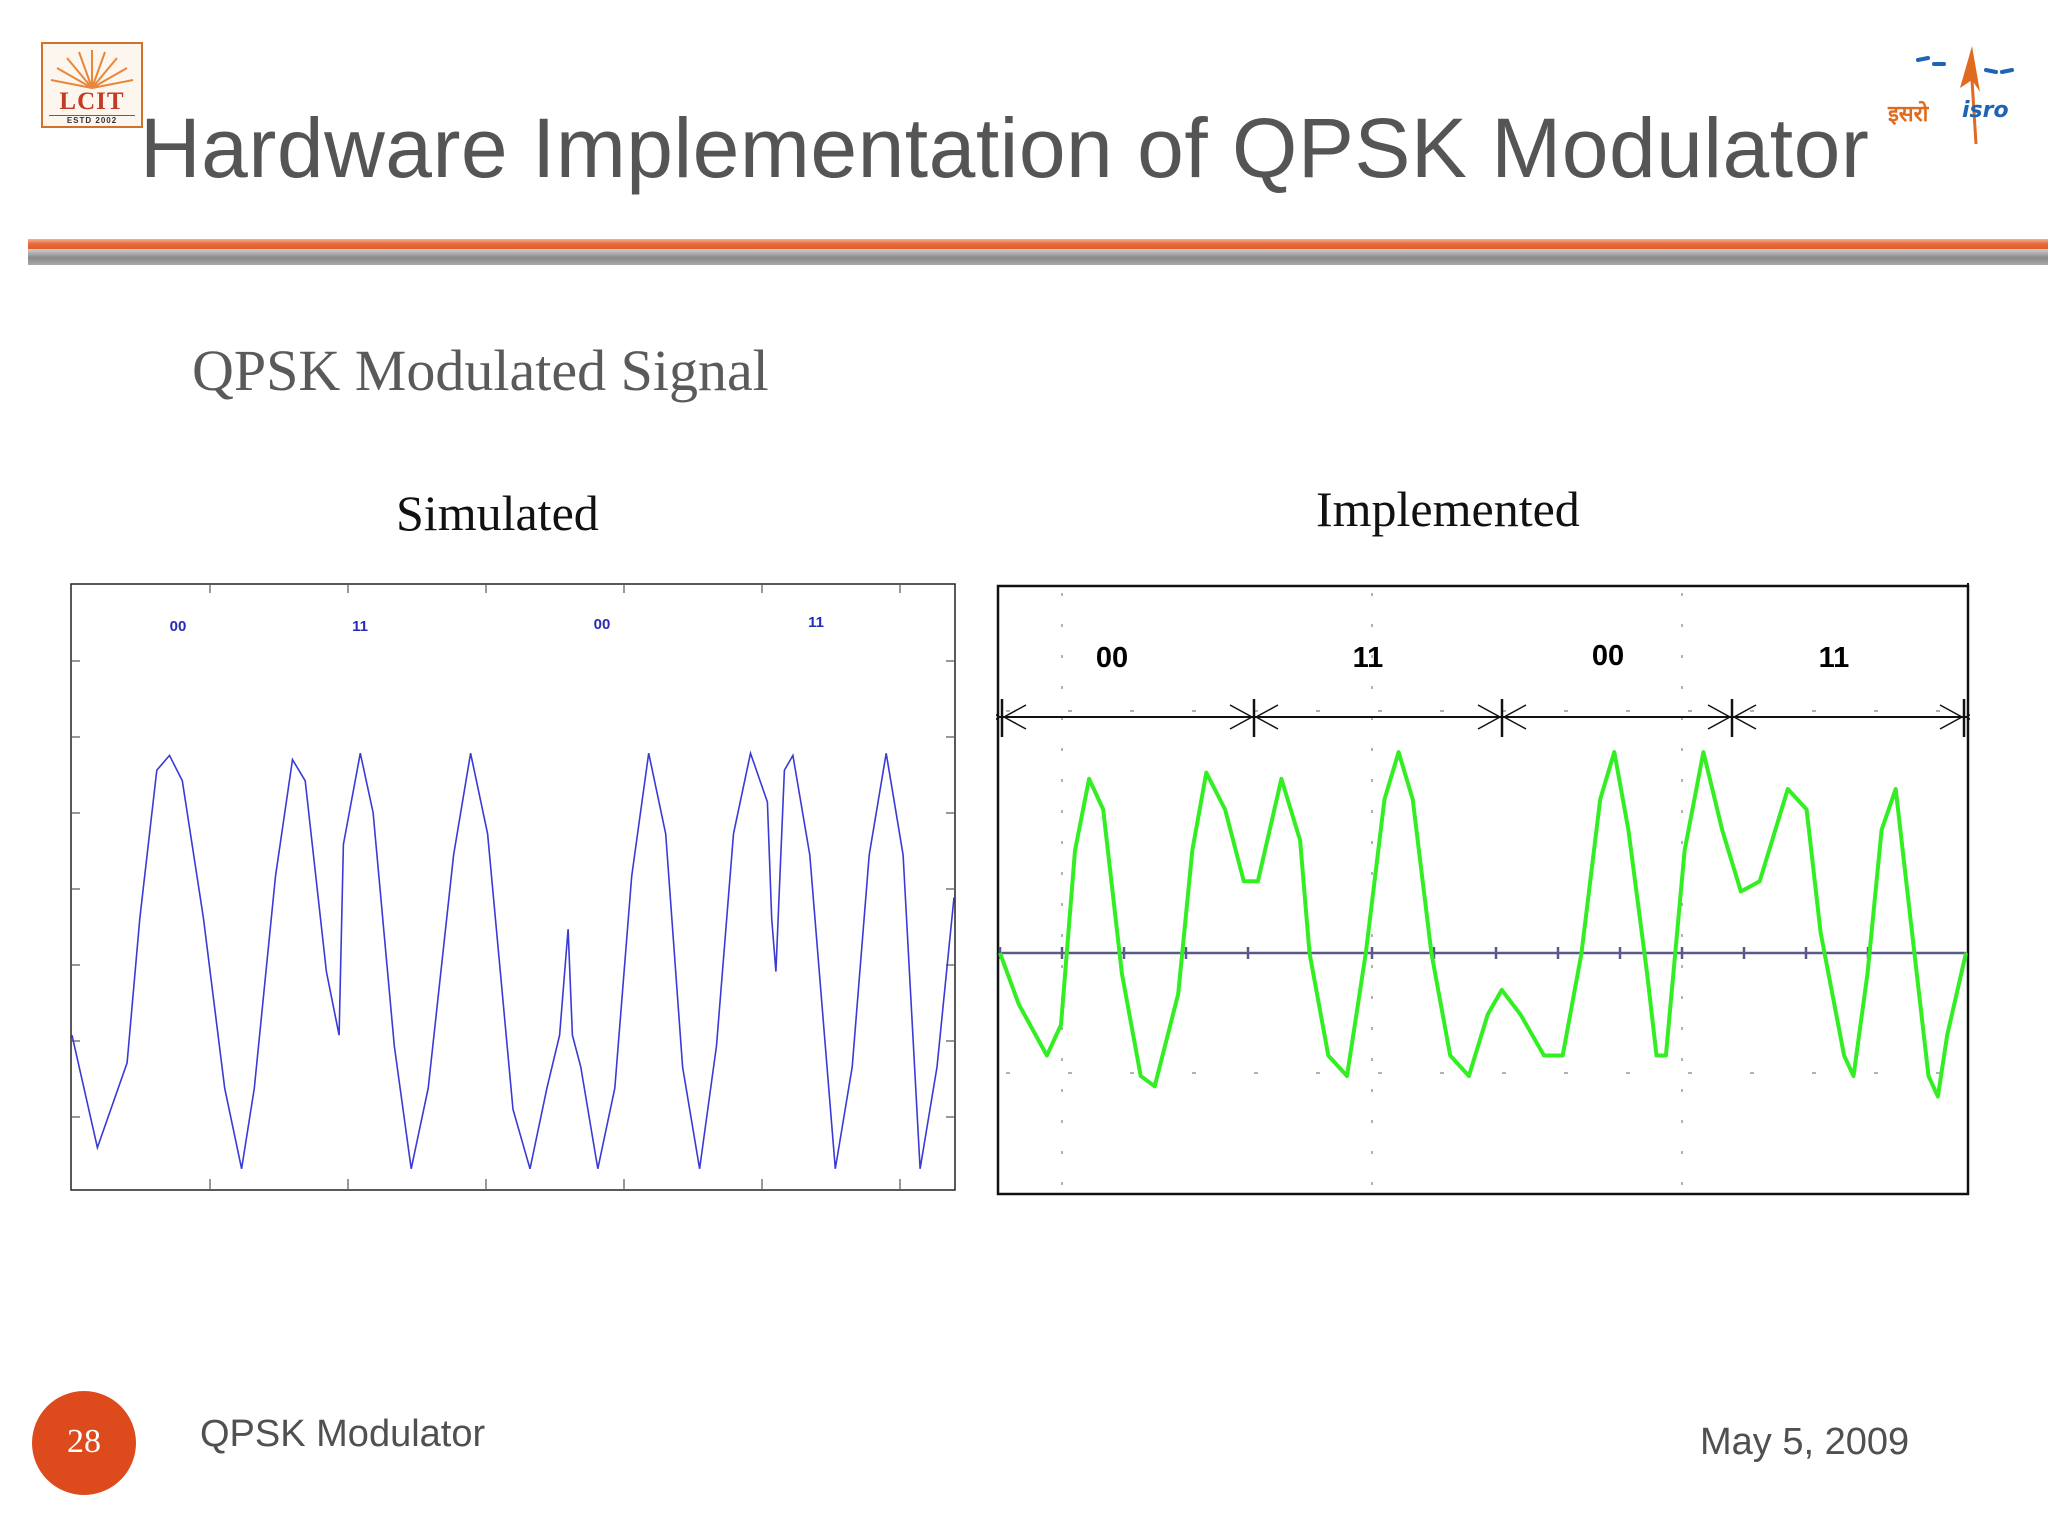  What do you see at coordinates (1965, 95) in the screenshot?
I see `rocket-icon` at bounding box center [1965, 95].